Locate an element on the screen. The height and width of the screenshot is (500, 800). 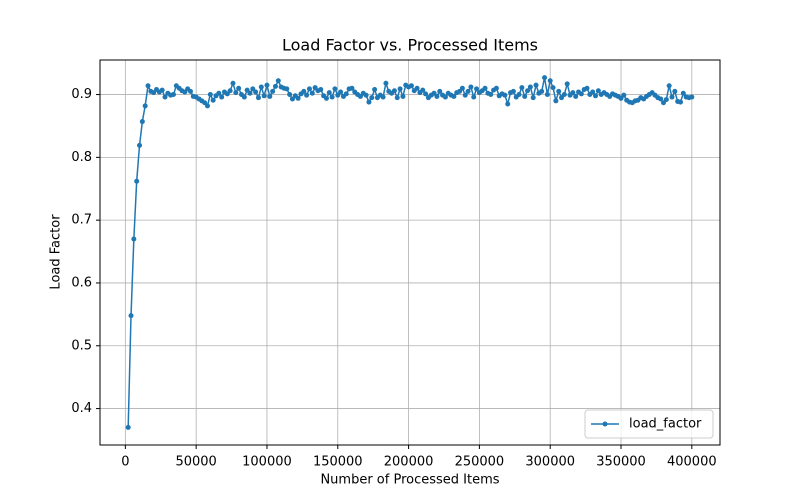
x-tick-label: 0 is located at coordinates (125, 462).